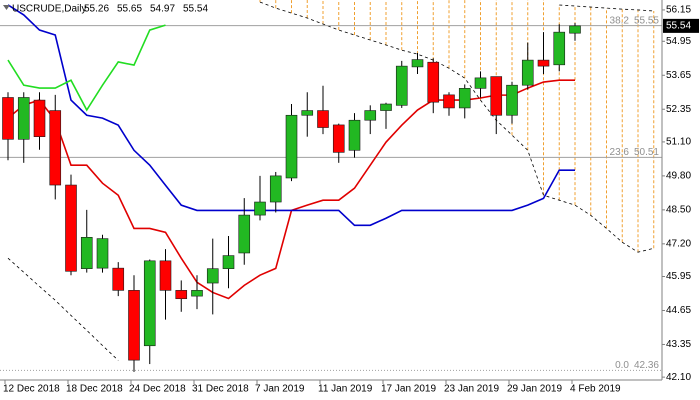  What do you see at coordinates (471, 389) in the screenshot?
I see `x-tick-label: 23 Jan 2019` at bounding box center [471, 389].